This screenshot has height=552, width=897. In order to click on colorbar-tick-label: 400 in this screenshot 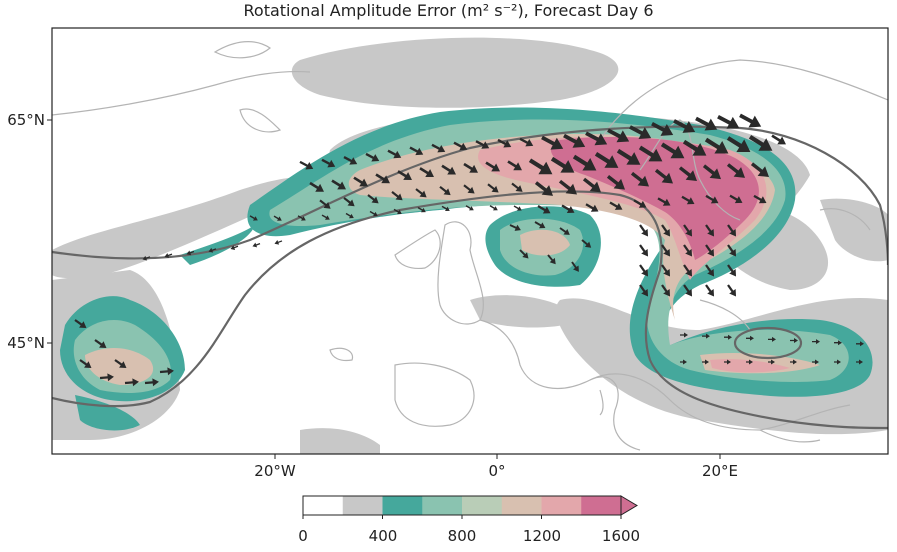, I will do `click(383, 536)`.